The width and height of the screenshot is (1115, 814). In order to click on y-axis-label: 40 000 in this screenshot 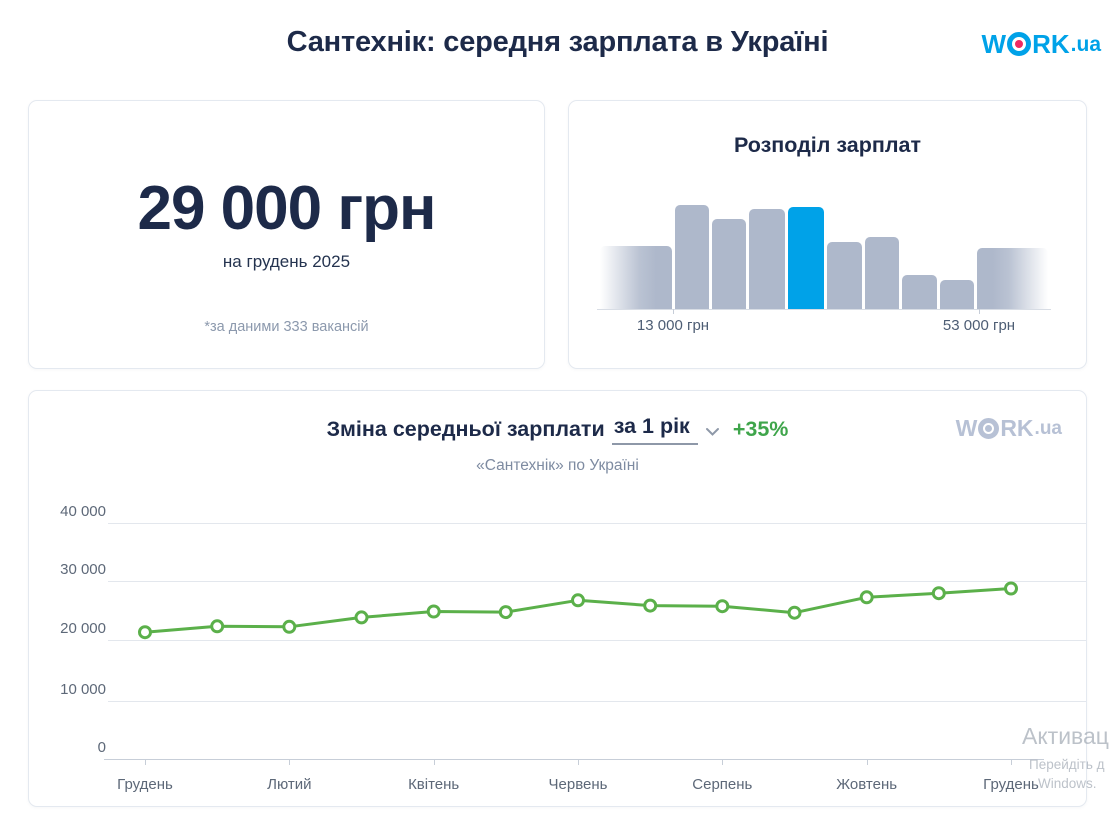, I will do `click(83, 511)`.